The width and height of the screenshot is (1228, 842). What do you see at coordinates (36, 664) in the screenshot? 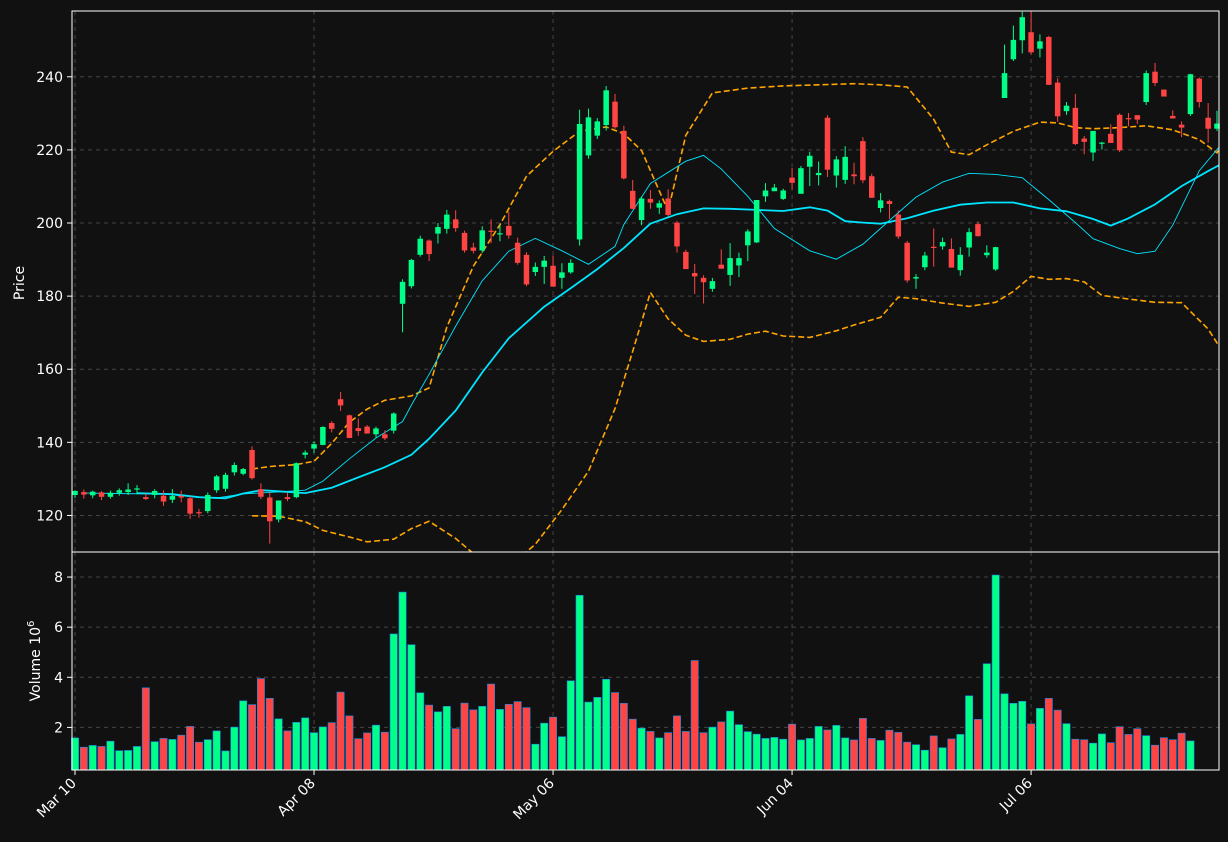
I see `volume-axis-label-text: Volume 10` at bounding box center [36, 664].